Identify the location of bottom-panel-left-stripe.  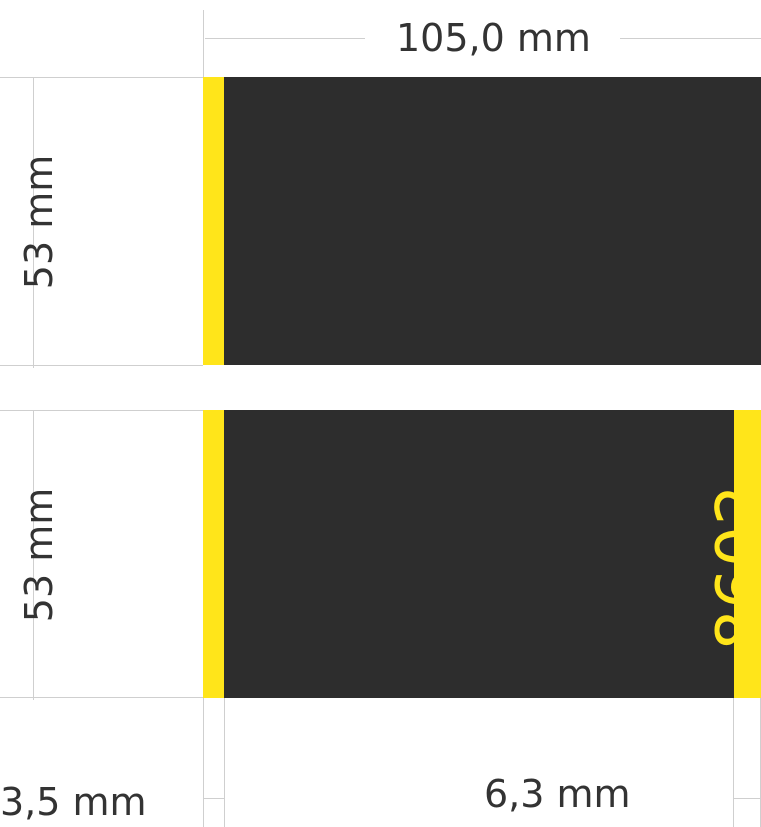
(213, 554).